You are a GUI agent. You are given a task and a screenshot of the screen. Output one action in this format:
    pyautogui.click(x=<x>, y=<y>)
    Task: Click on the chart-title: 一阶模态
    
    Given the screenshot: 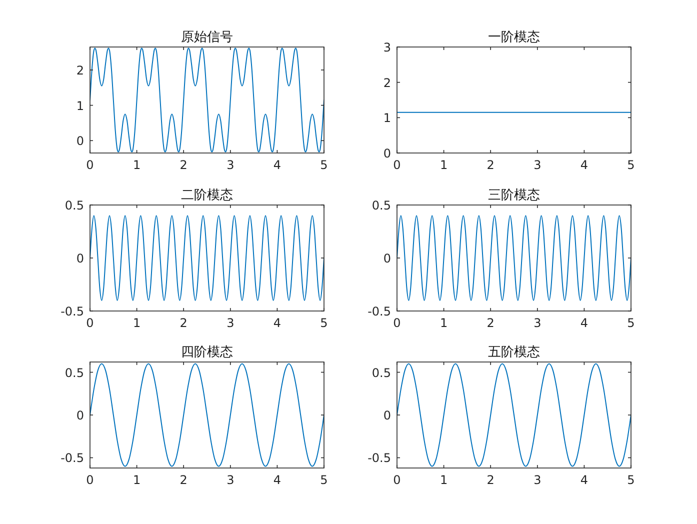 What is the action you would take?
    pyautogui.click(x=514, y=37)
    